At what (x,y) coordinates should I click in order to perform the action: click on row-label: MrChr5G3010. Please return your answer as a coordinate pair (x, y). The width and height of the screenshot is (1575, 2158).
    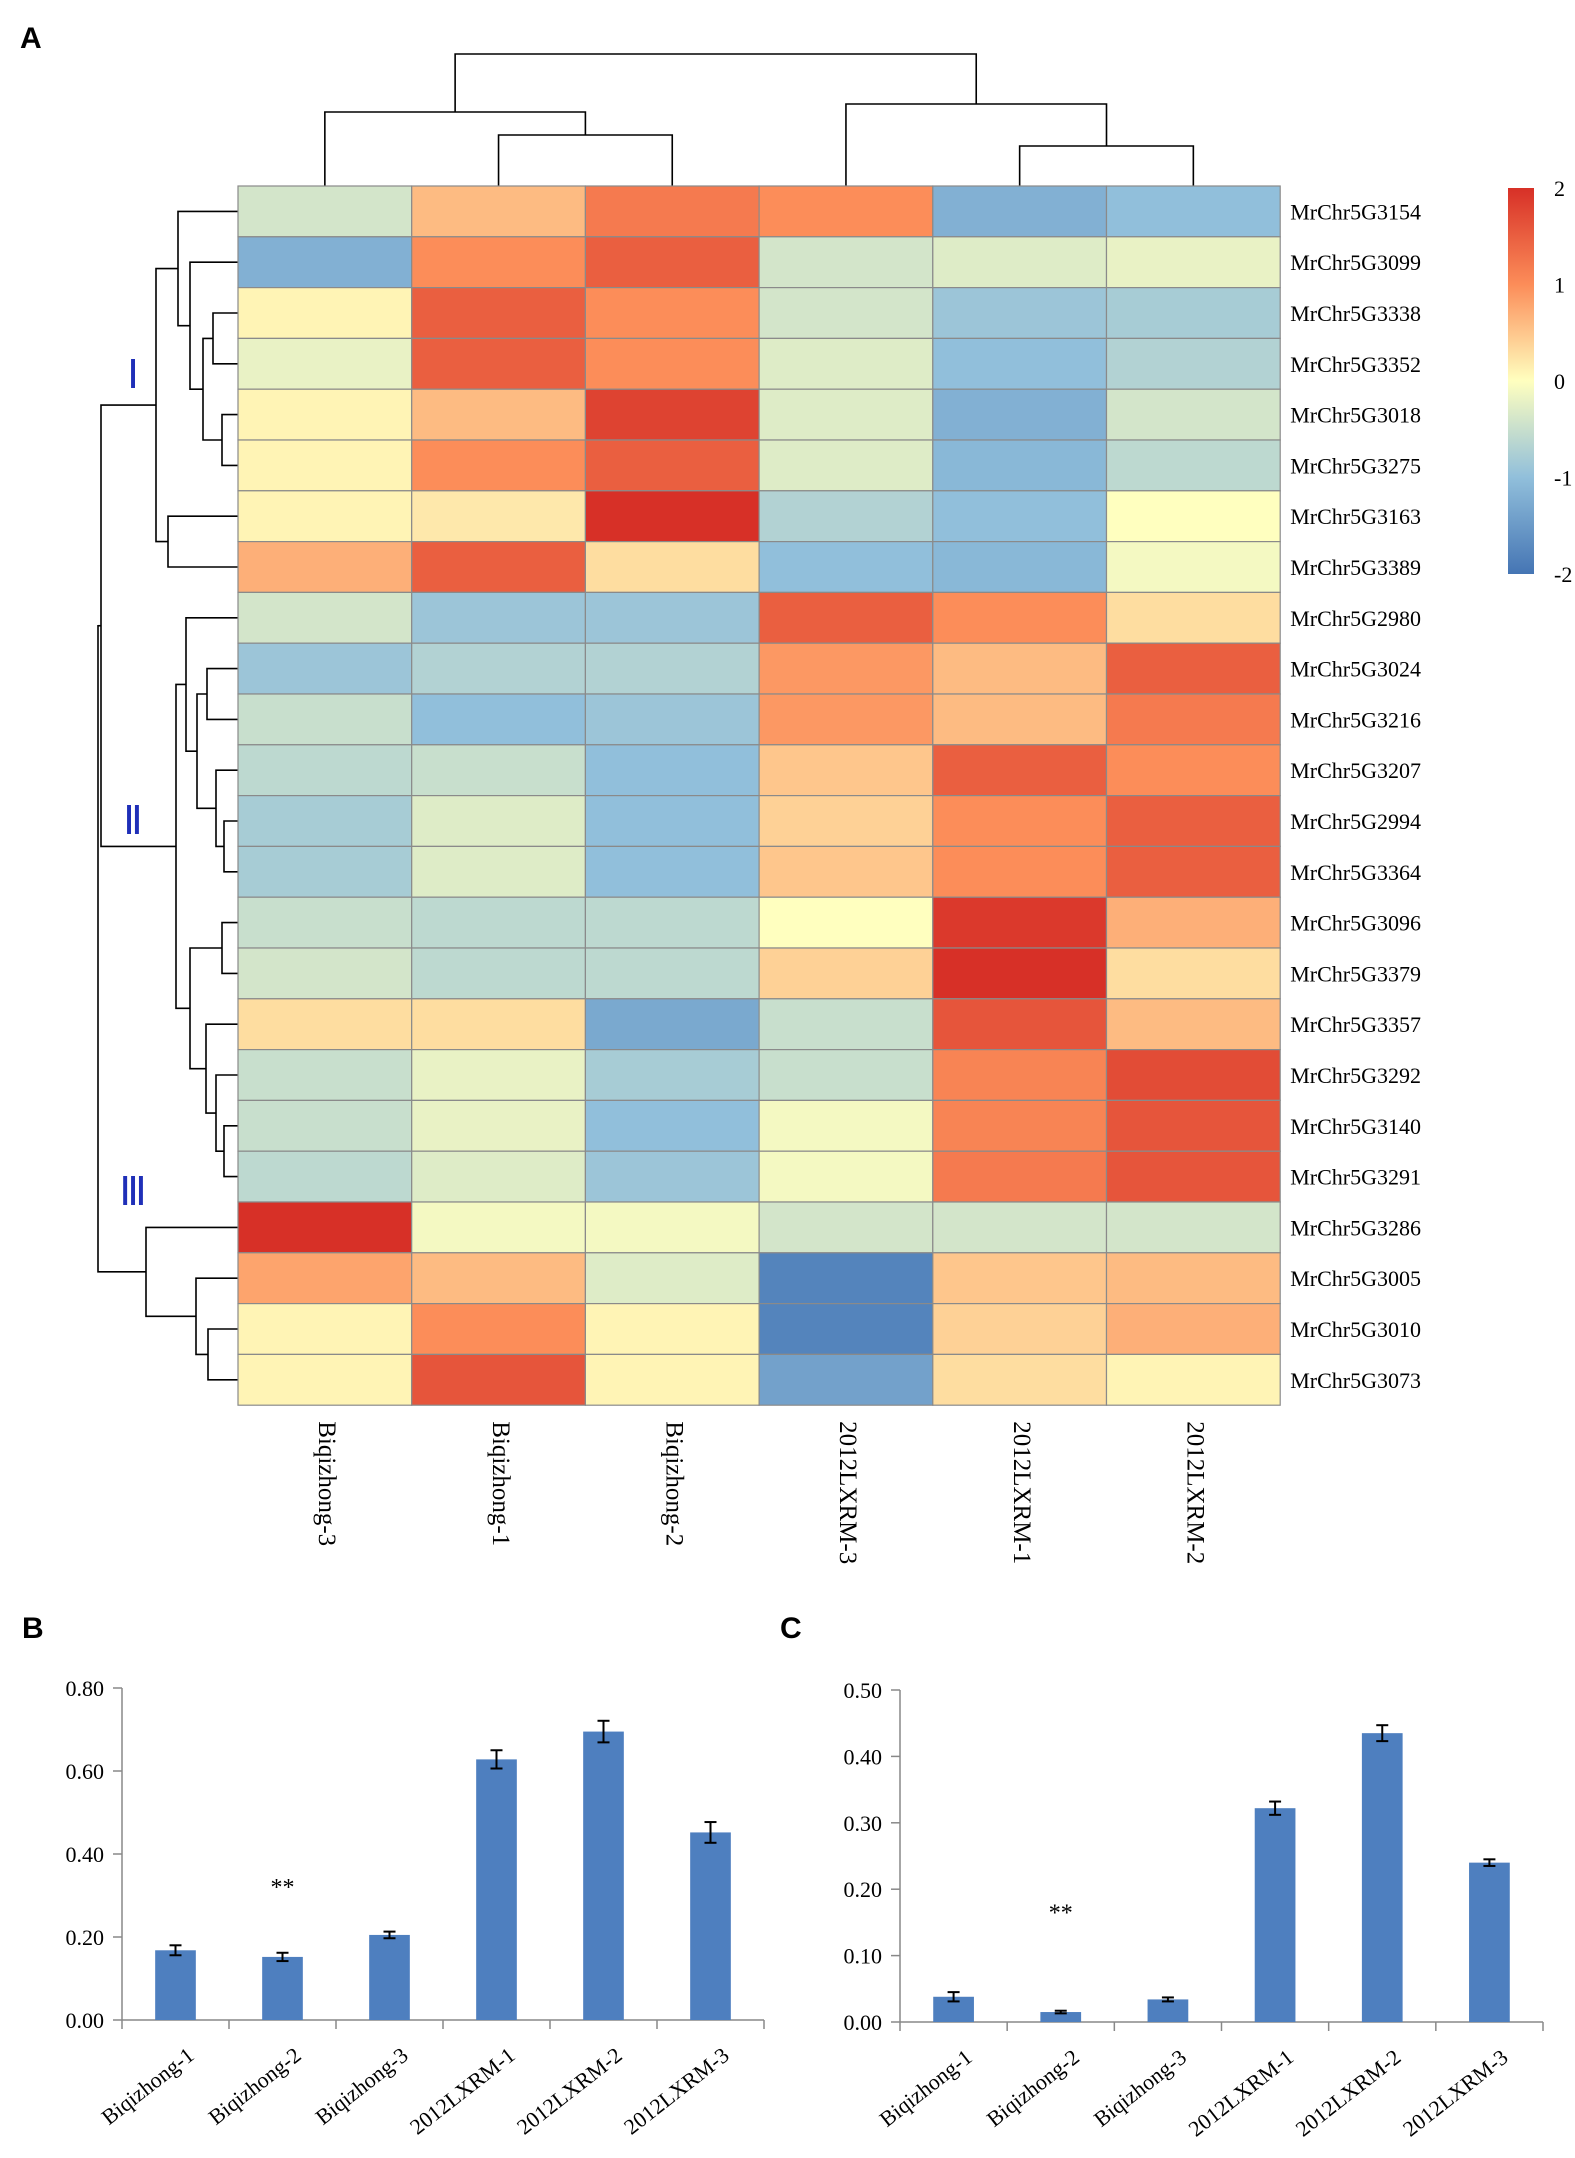
    Looking at the image, I should click on (1355, 1329).